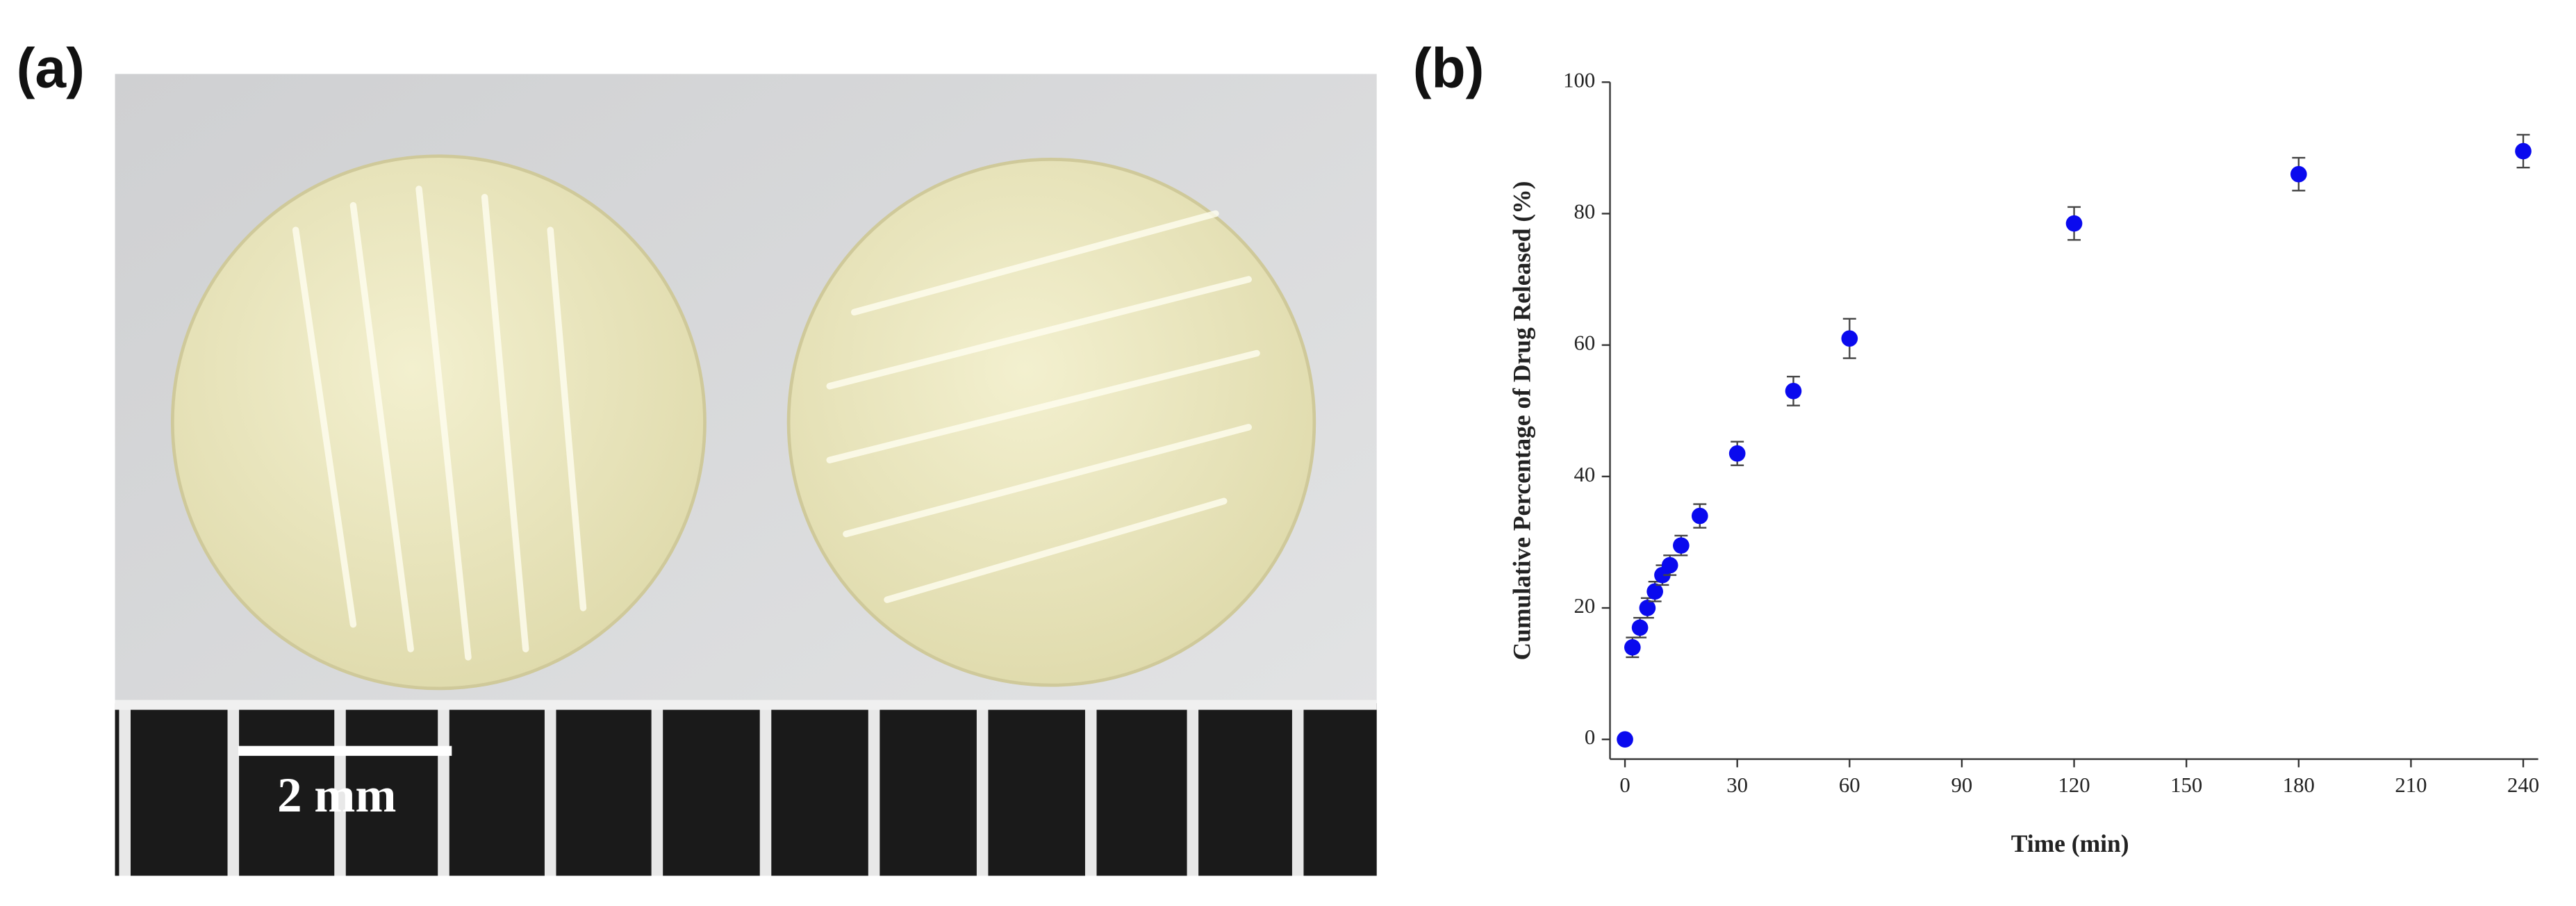 The height and width of the screenshot is (906, 2576). Describe the element at coordinates (2070, 843) in the screenshot. I see `x-axis-label: Time (min)` at that location.